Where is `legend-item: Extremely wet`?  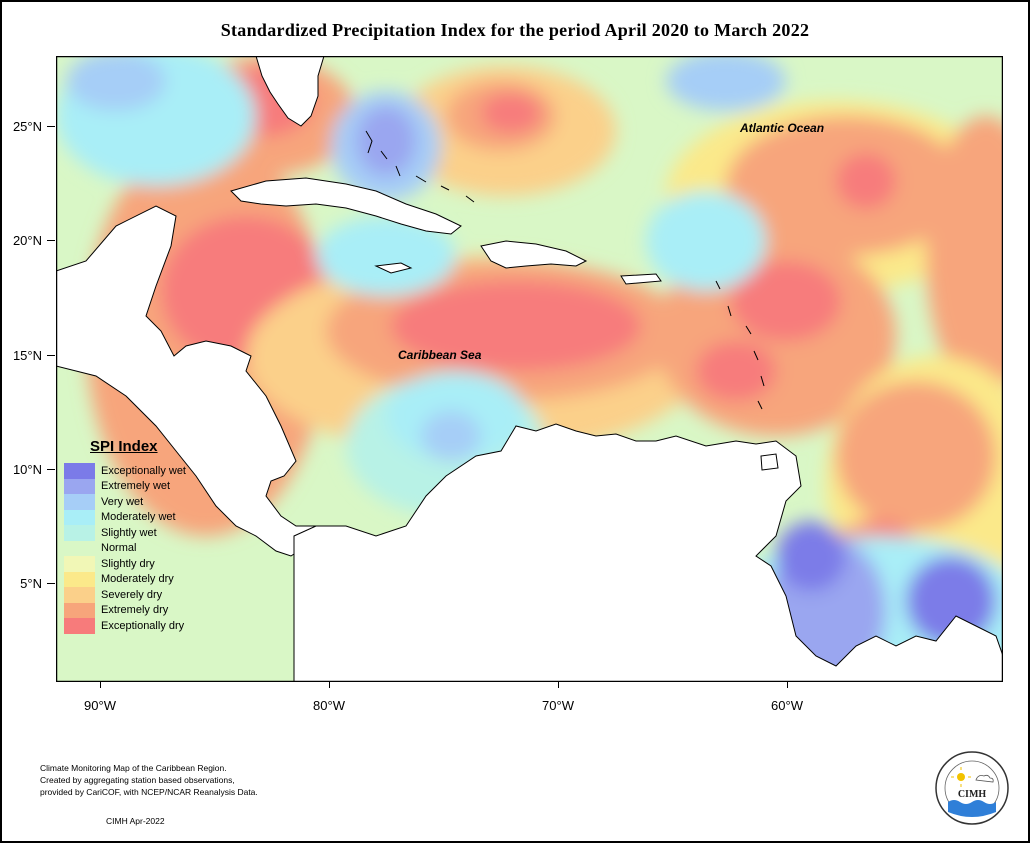
legend-item: Extremely wet is located at coordinates (134, 486).